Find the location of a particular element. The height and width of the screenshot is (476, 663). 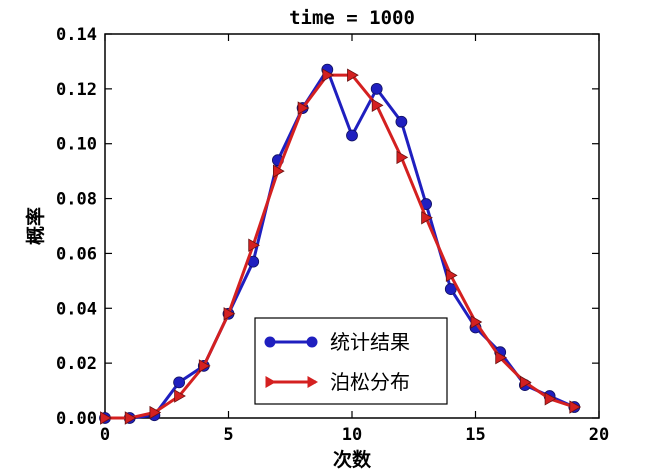

legend-entry: 泊松分布 is located at coordinates (337, 382).